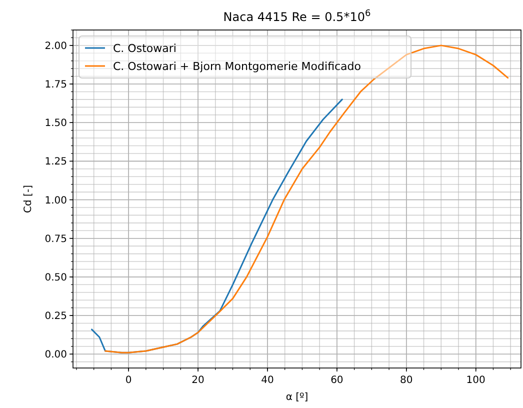  I want to click on x-tick-label: 100, so click(476, 380).